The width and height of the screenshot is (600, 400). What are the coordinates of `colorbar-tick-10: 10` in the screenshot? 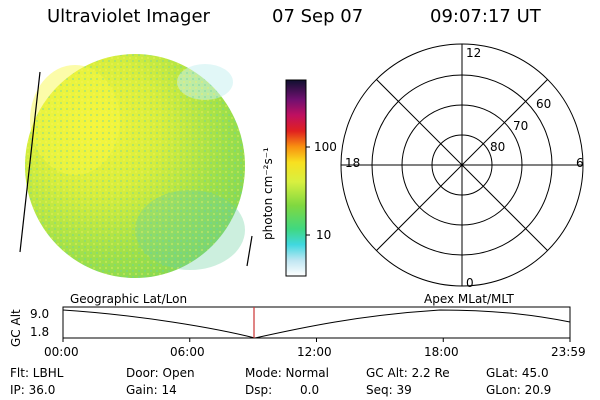 It's located at (324, 235).